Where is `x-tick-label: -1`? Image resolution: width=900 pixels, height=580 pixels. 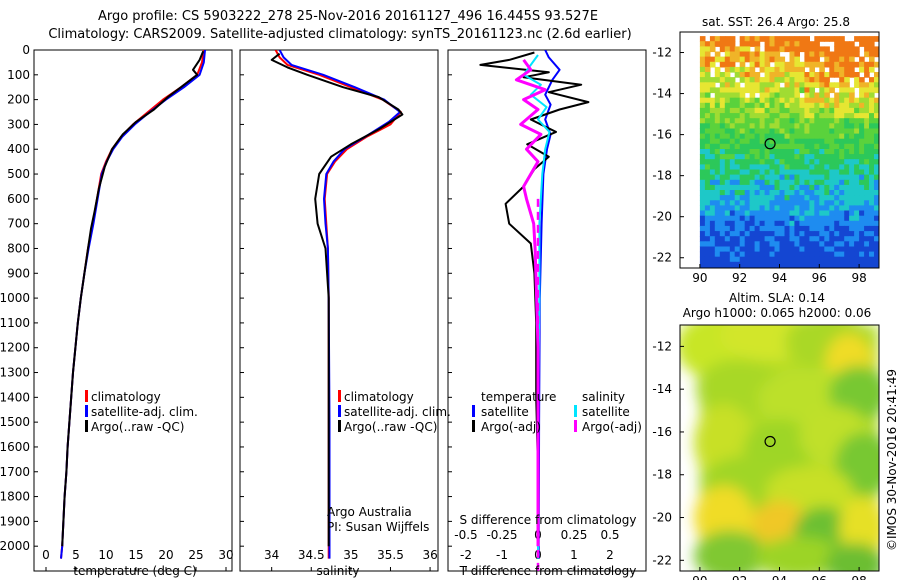
x-tick-label: -1 is located at coordinates (502, 555).